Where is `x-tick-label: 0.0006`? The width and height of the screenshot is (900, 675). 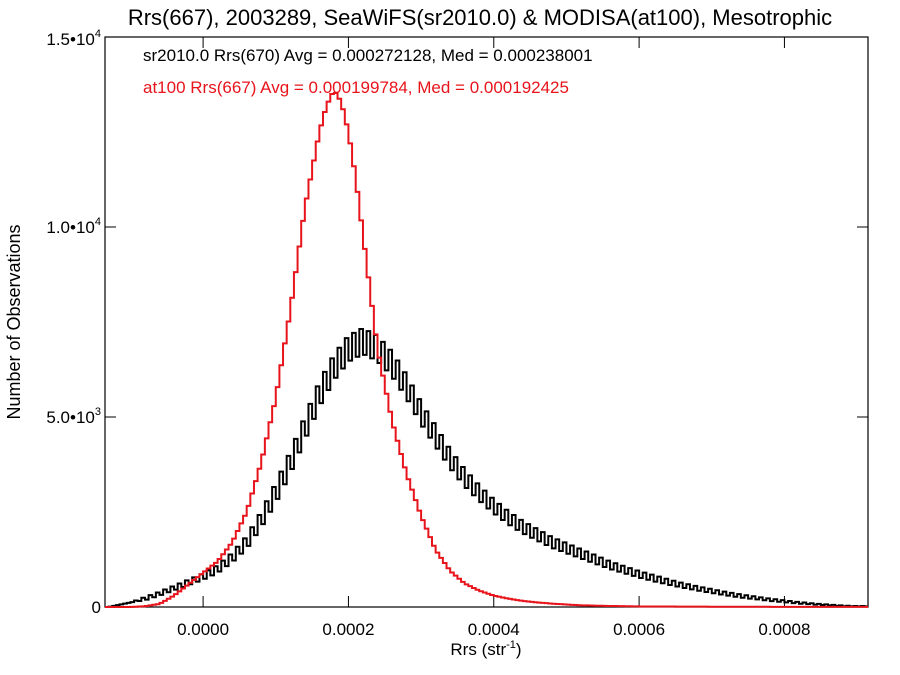 x-tick-label: 0.0006 is located at coordinates (639, 629).